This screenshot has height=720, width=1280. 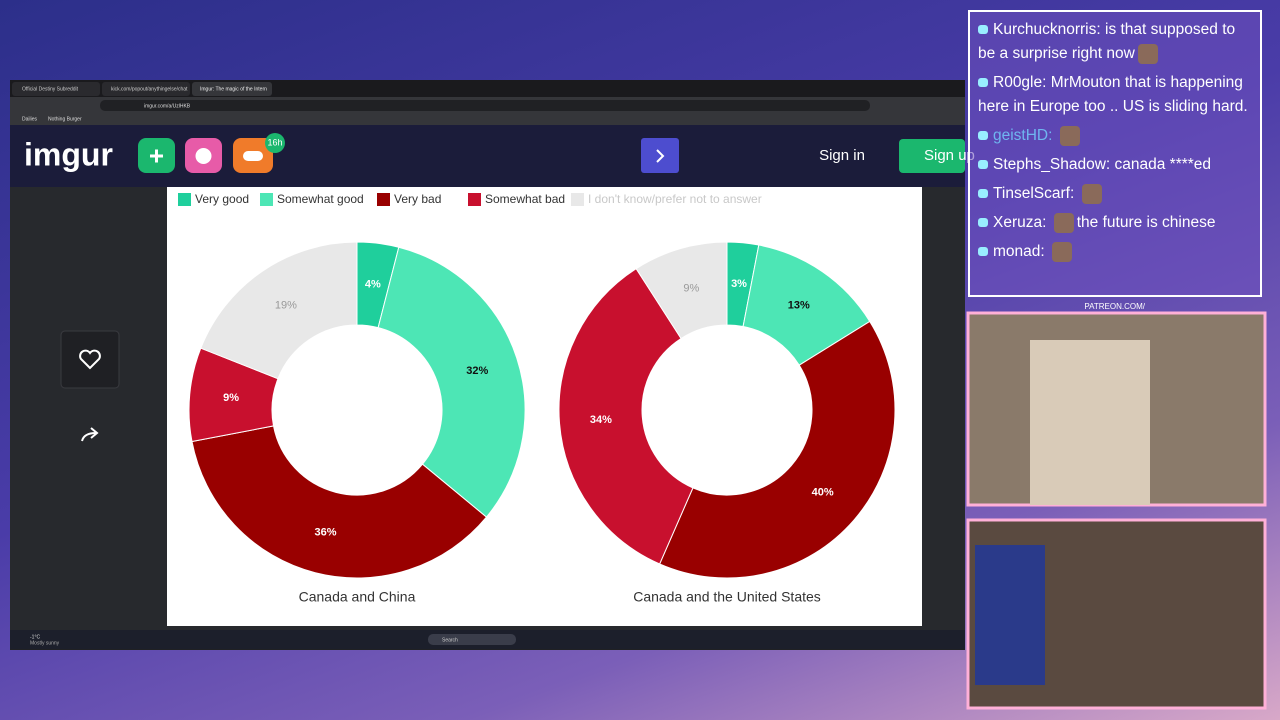 What do you see at coordinates (357, 597) in the screenshot?
I see `chart-title: Canada and China` at bounding box center [357, 597].